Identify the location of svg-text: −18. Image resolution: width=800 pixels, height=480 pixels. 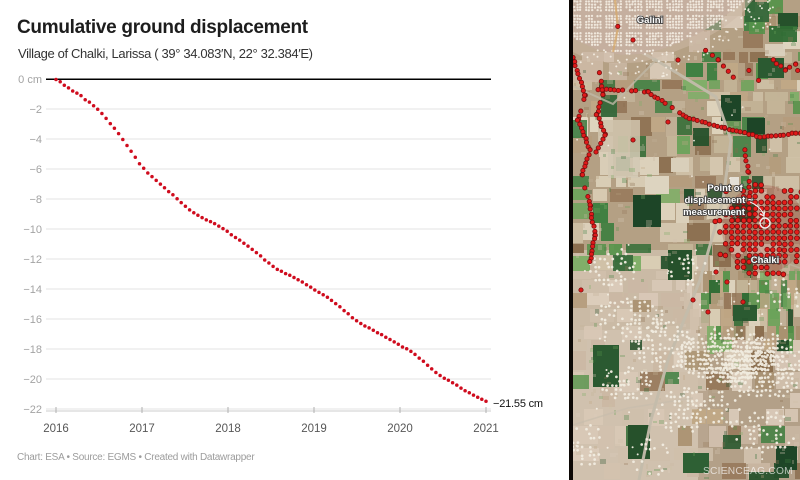
(32, 350).